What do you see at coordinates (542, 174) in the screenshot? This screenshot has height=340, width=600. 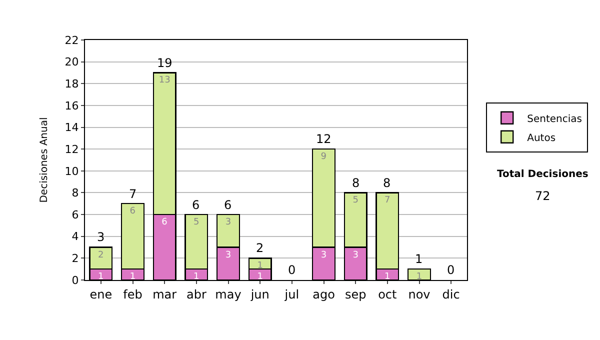 I see `text: Total Decisiones` at bounding box center [542, 174].